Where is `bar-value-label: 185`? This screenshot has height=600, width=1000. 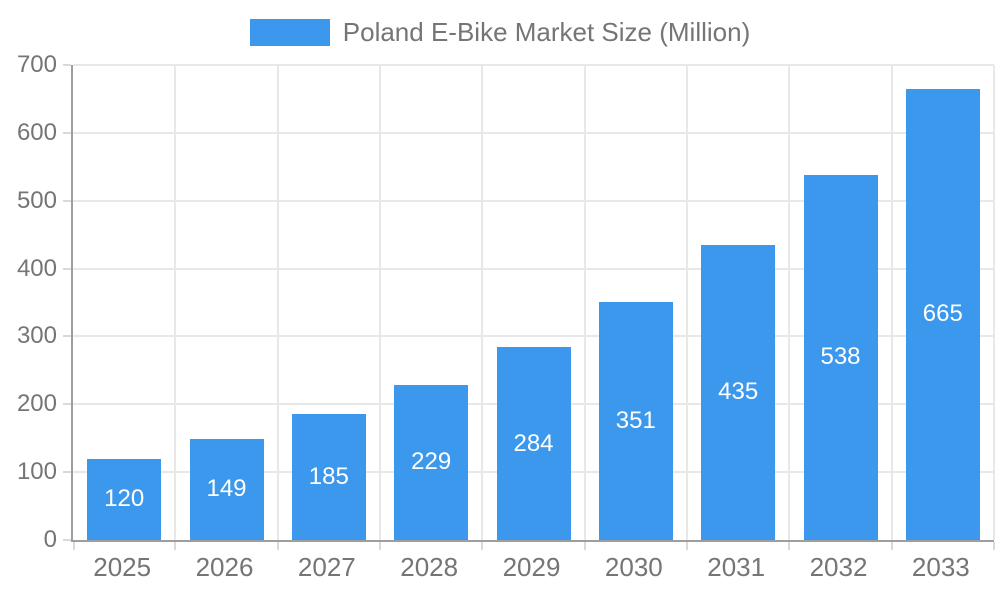
bar-value-label: 185 is located at coordinates (328, 477).